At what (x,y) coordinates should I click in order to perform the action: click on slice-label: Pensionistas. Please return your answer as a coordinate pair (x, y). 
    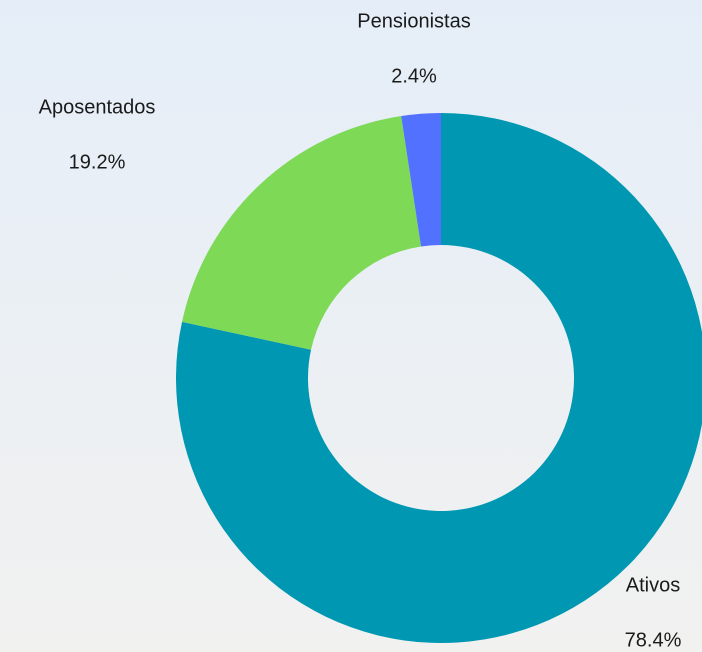
    Looking at the image, I should click on (413, 21).